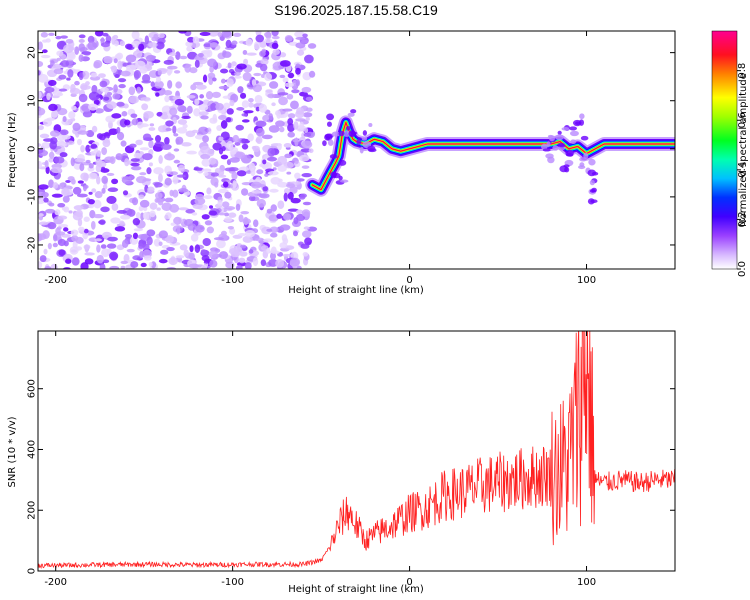 This screenshot has height=600, width=750. Describe the element at coordinates (743, 150) in the screenshot. I see `colorbar-label: Normalized spectral amplitude` at that location.